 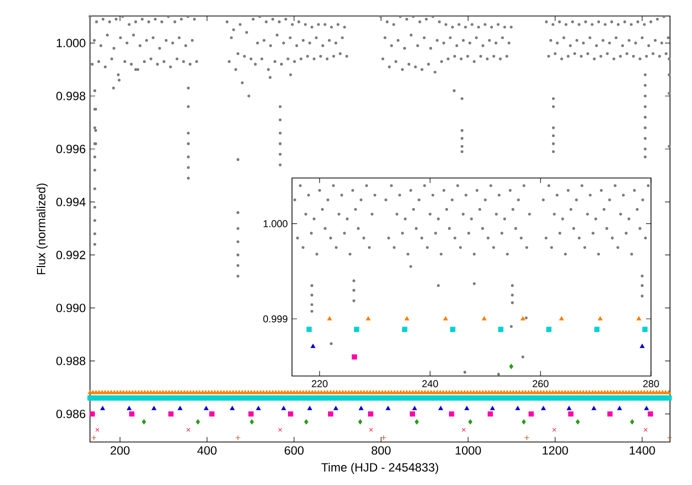 What do you see at coordinates (42, 229) in the screenshot?
I see `y-axis-title: Flux (normalized)` at bounding box center [42, 229].